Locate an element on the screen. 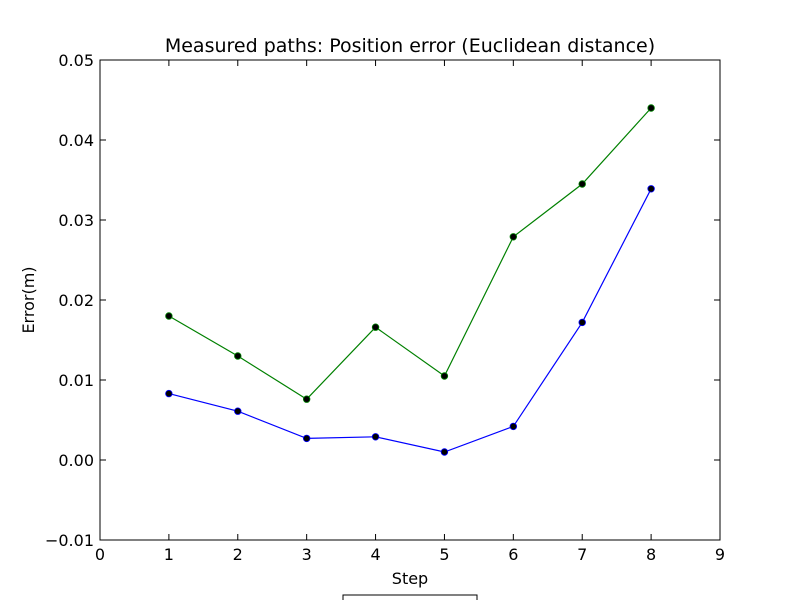 This screenshot has height=600, width=800. y-tick-label: 0.03 is located at coordinates (76, 220).